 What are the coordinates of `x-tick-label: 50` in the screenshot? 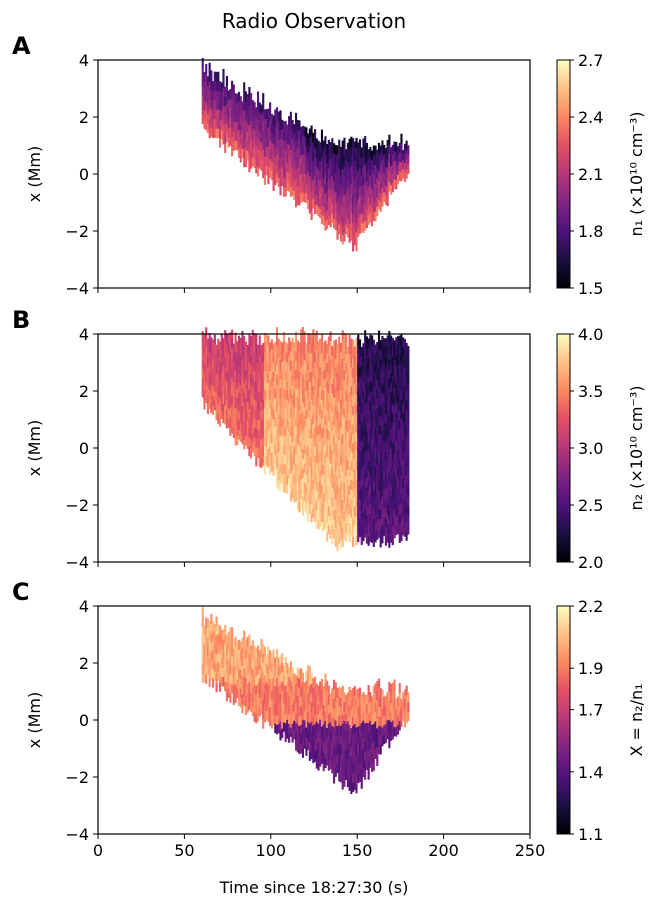 It's located at (184, 850).